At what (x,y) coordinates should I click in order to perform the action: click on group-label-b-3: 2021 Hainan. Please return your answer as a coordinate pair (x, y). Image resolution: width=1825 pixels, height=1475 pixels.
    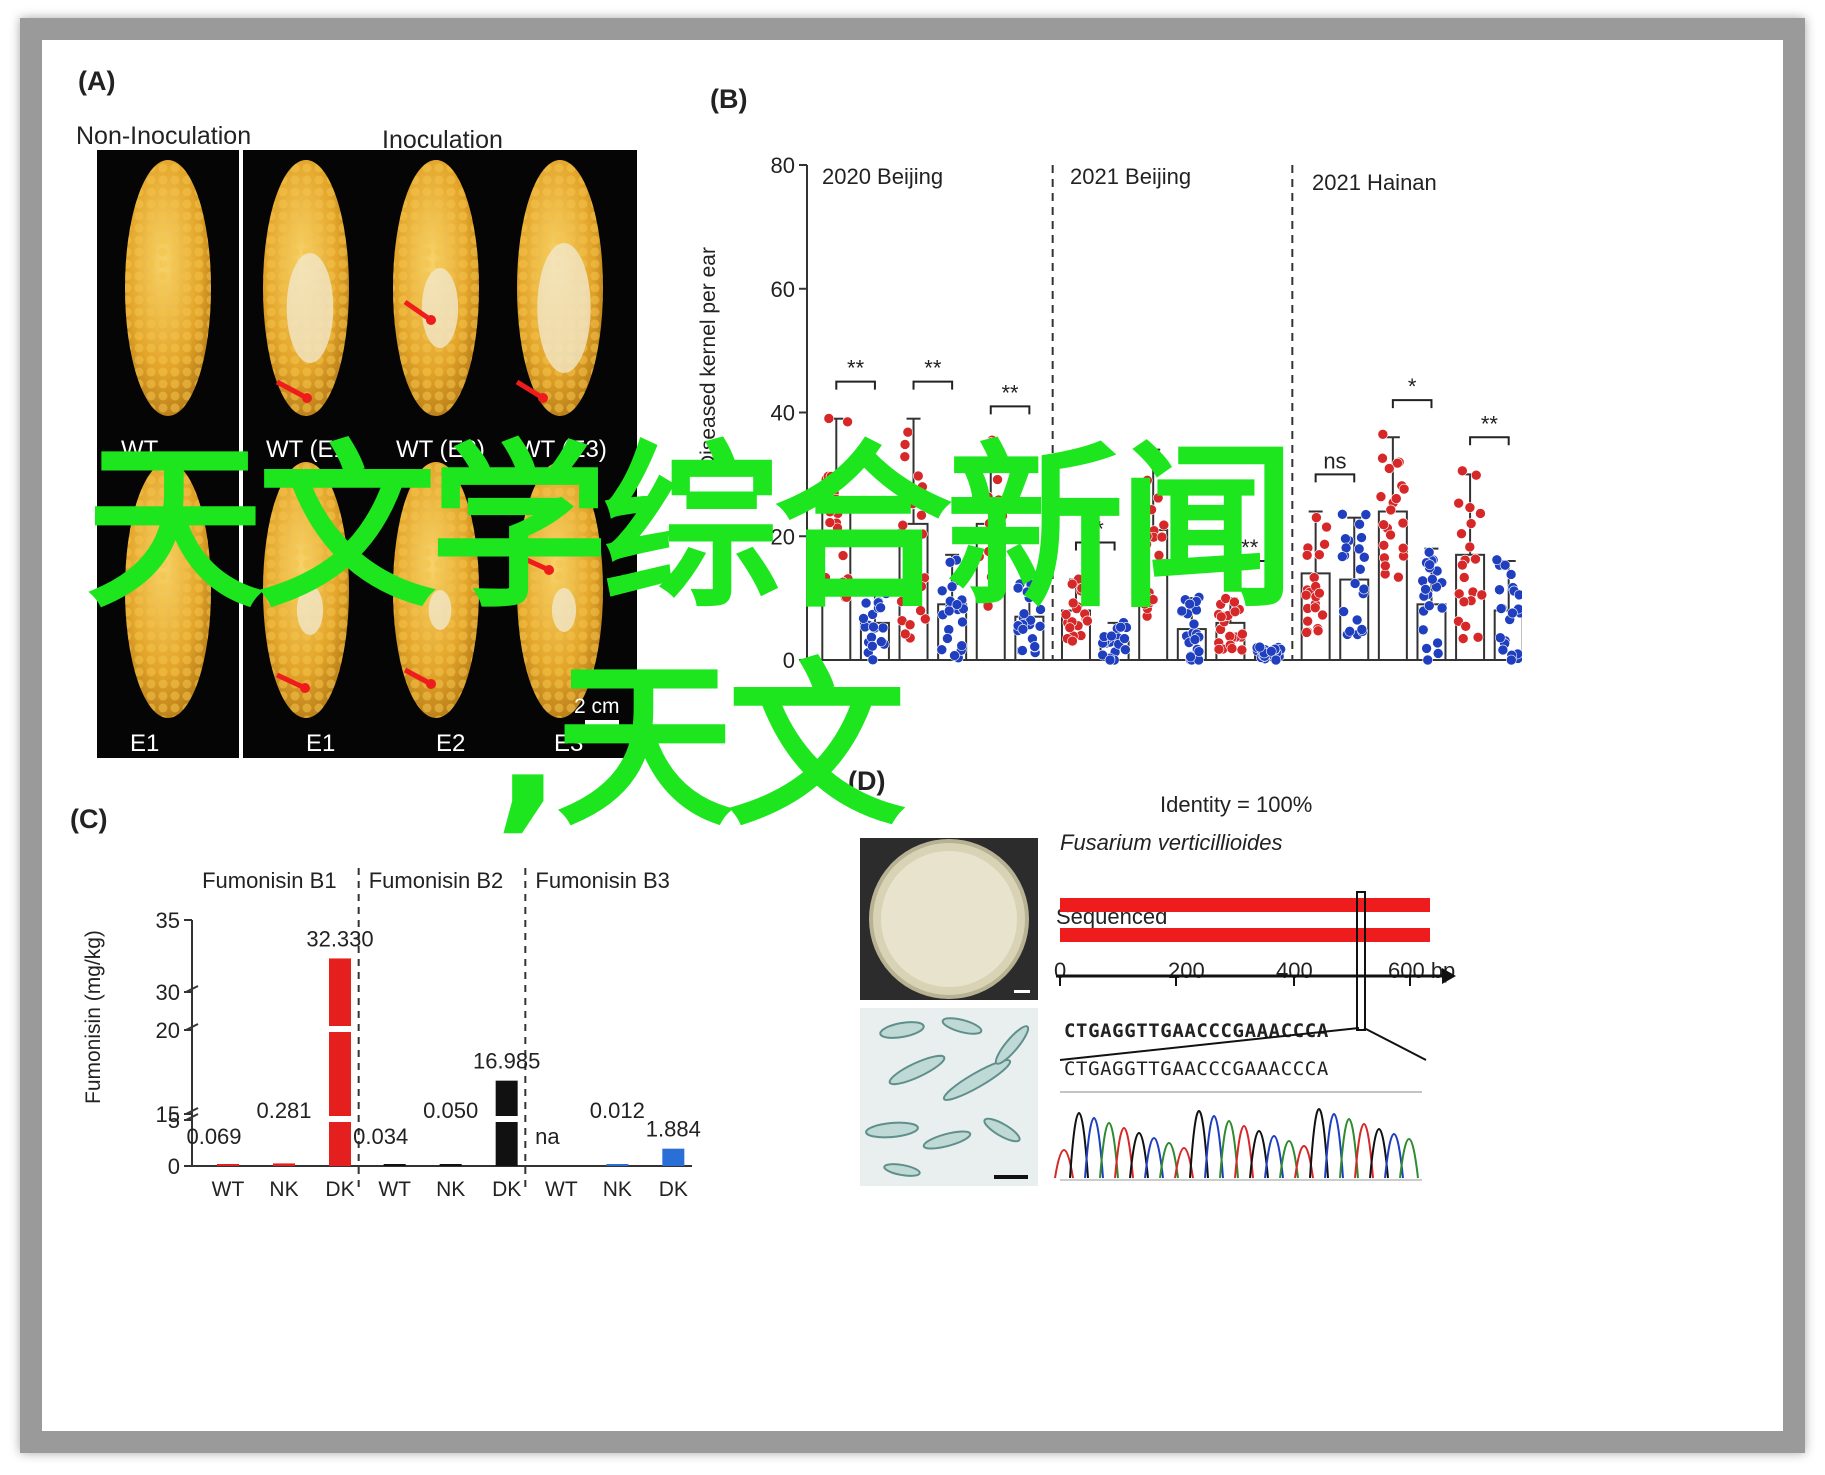
    Looking at the image, I should click on (1374, 182).